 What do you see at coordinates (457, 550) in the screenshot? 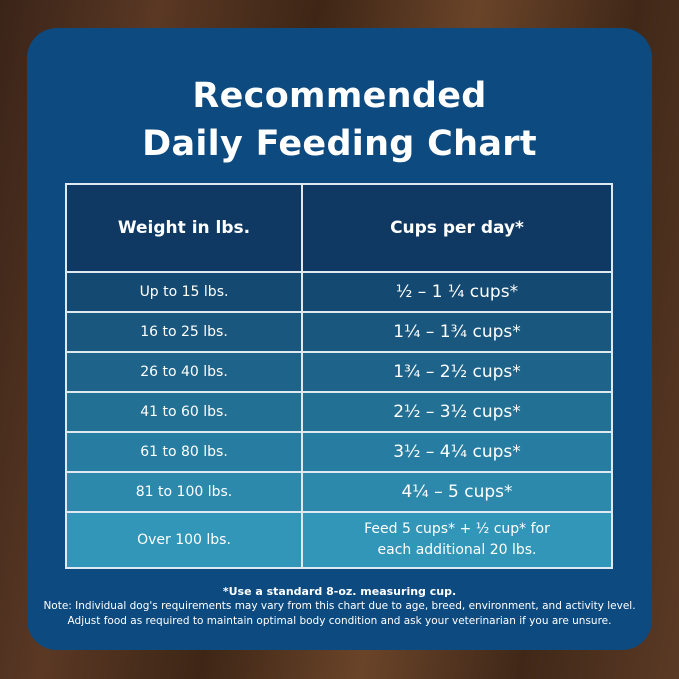
I see `cups-line-2: each additional 20 lbs.` at bounding box center [457, 550].